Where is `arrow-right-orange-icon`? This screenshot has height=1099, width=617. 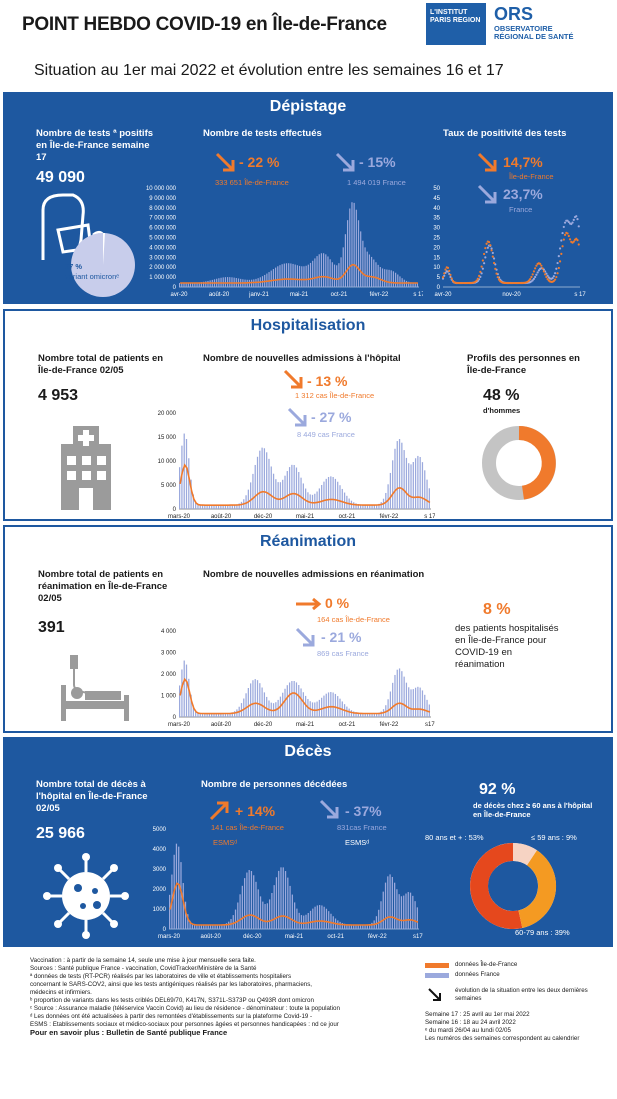 arrow-right-orange-icon is located at coordinates (309, 604).